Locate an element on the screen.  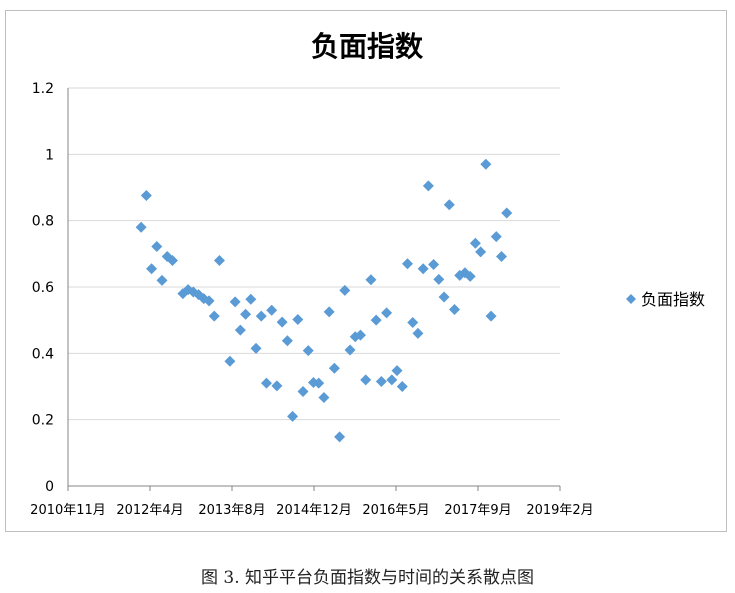
chart-title: 负面指数 is located at coordinates (367, 46).